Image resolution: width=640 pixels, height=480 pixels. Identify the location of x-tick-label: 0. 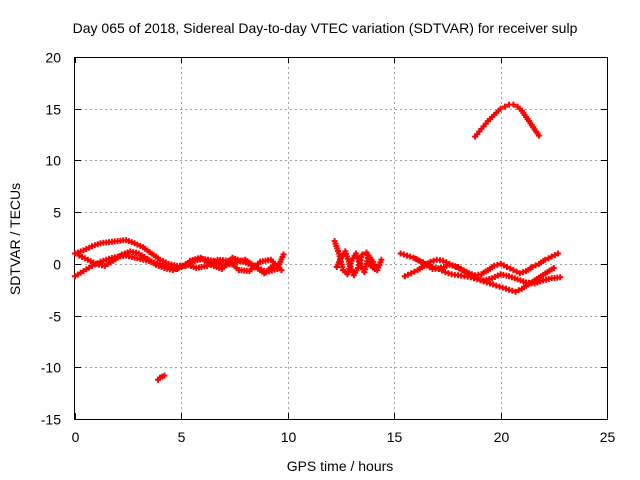
(76, 437).